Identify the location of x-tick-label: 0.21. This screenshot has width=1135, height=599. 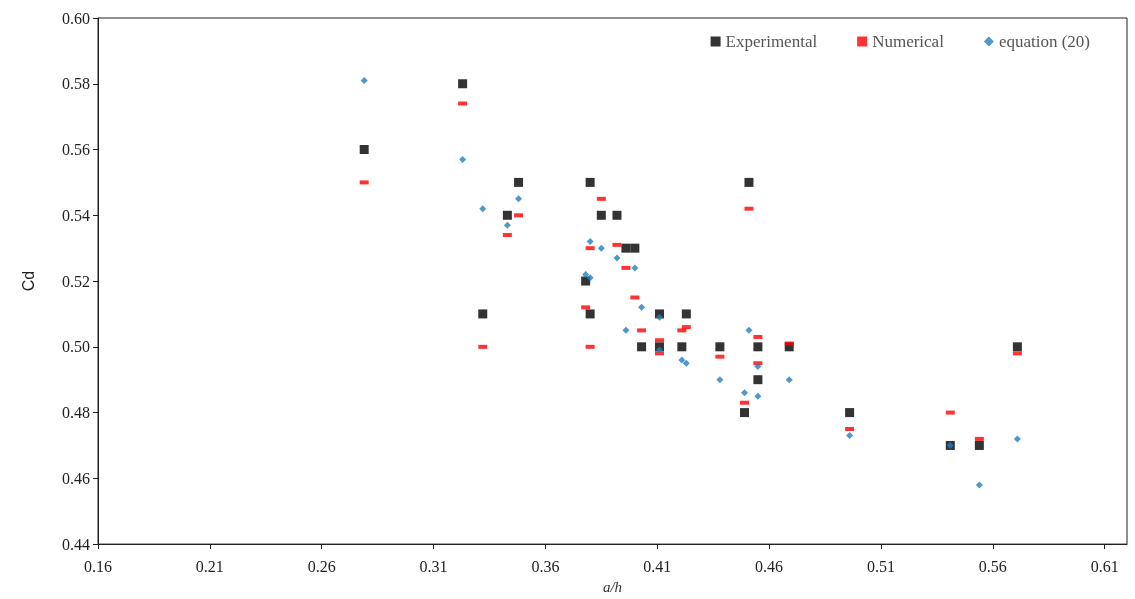
(209, 566).